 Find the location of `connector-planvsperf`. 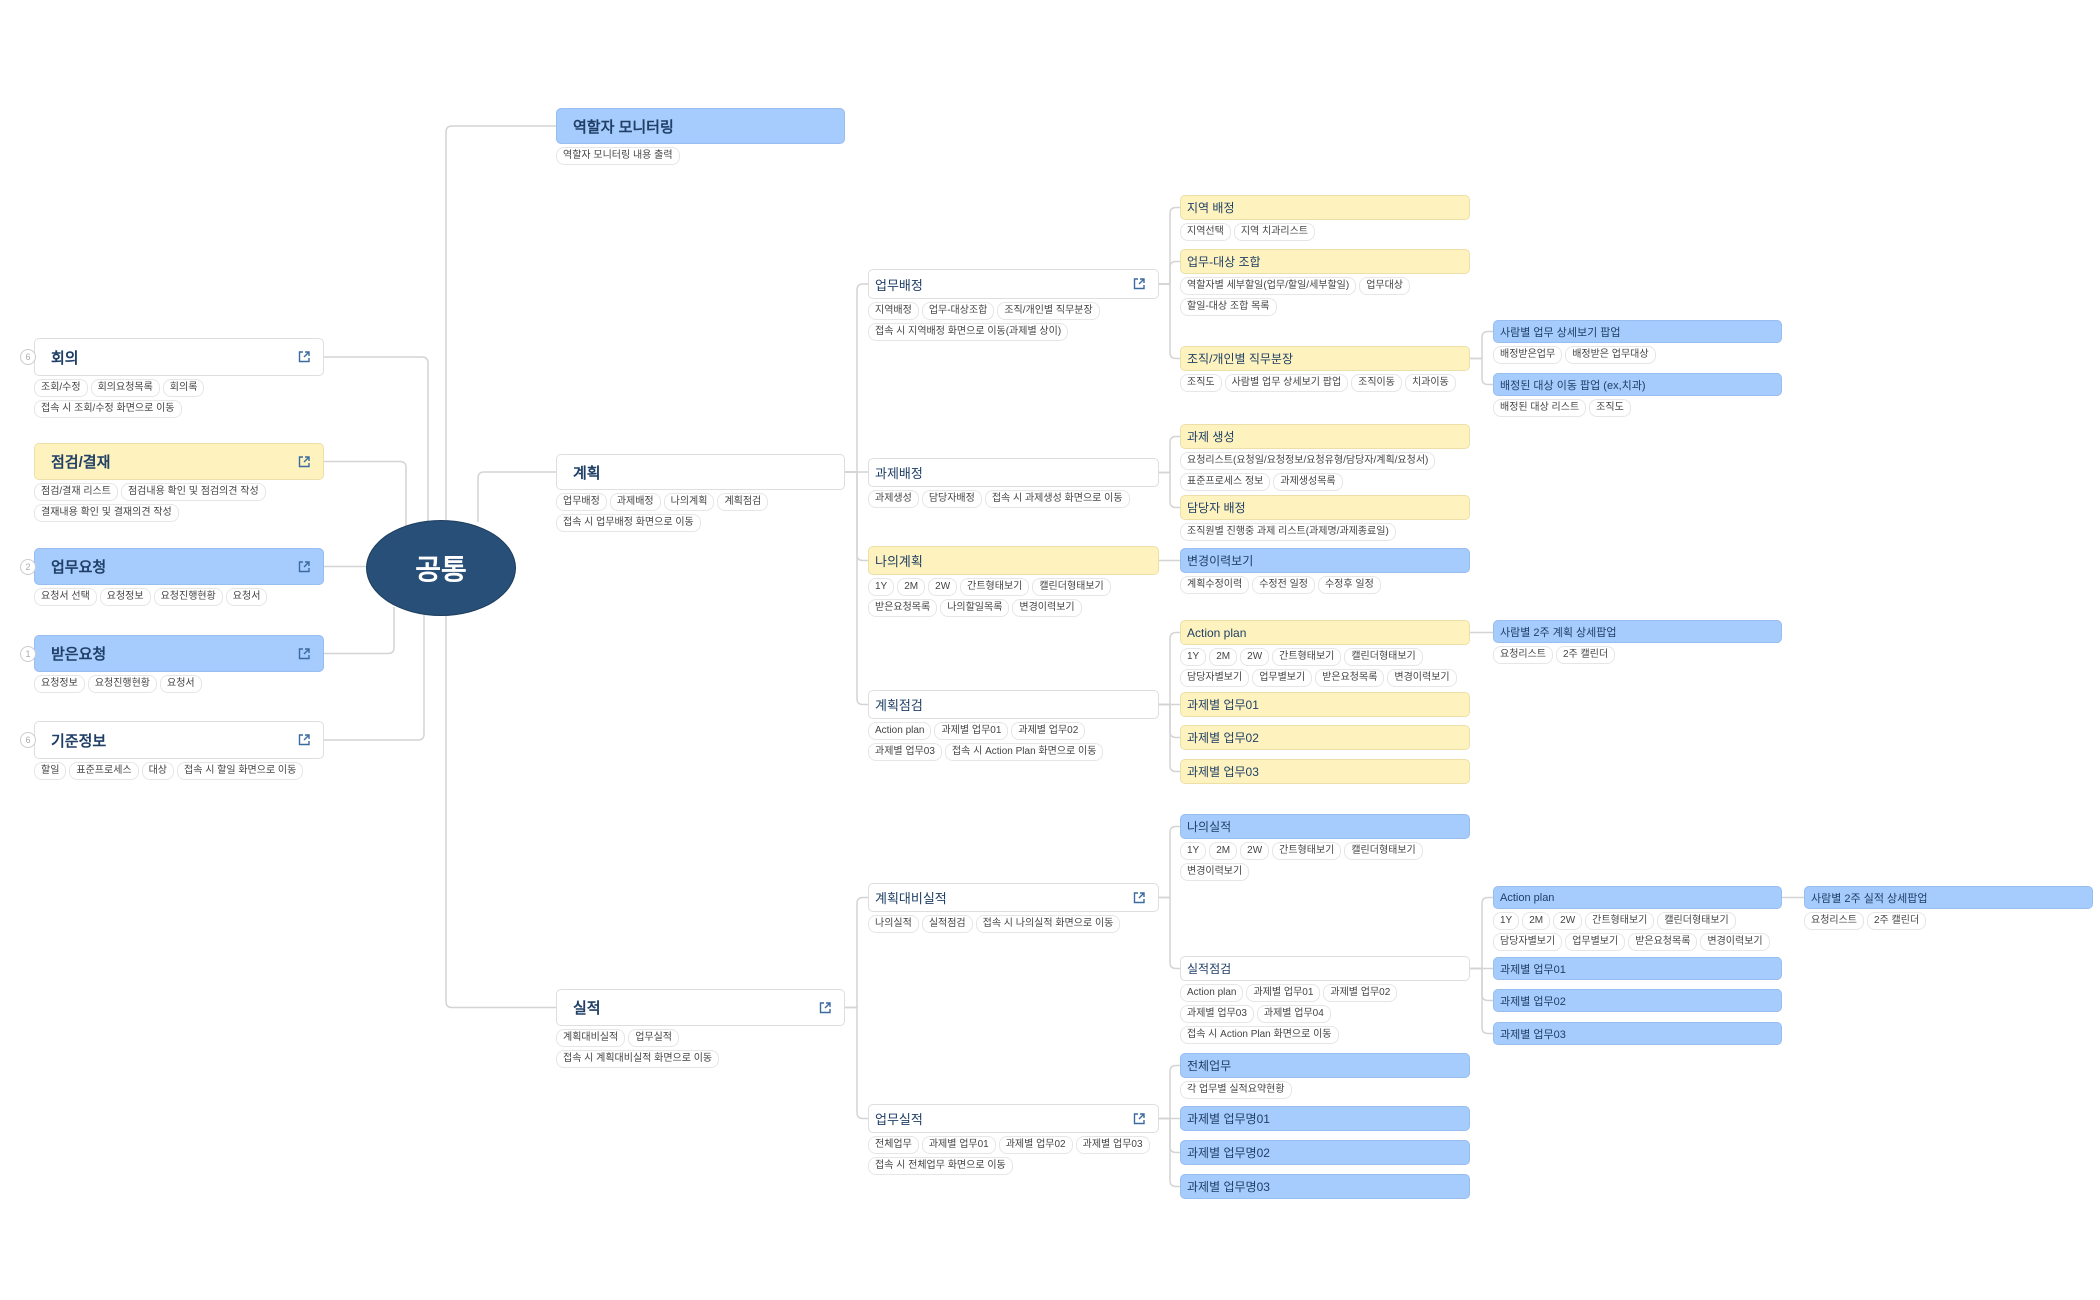

connector-planvsperf is located at coordinates (856, 952).